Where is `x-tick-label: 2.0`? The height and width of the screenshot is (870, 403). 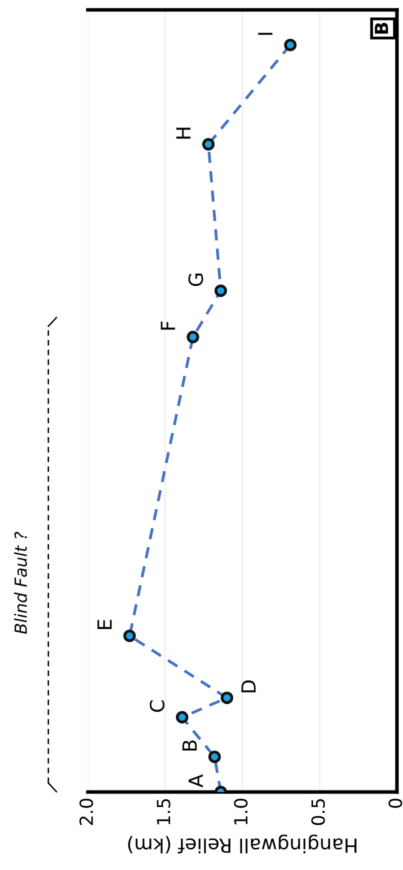
x-tick-label: 2.0 is located at coordinates (86, 811).